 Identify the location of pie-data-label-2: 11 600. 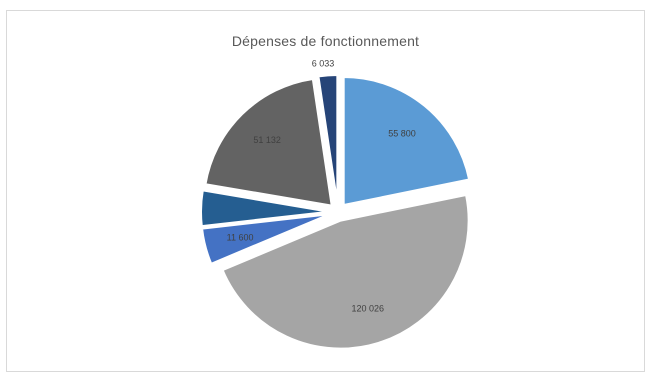
(240, 237).